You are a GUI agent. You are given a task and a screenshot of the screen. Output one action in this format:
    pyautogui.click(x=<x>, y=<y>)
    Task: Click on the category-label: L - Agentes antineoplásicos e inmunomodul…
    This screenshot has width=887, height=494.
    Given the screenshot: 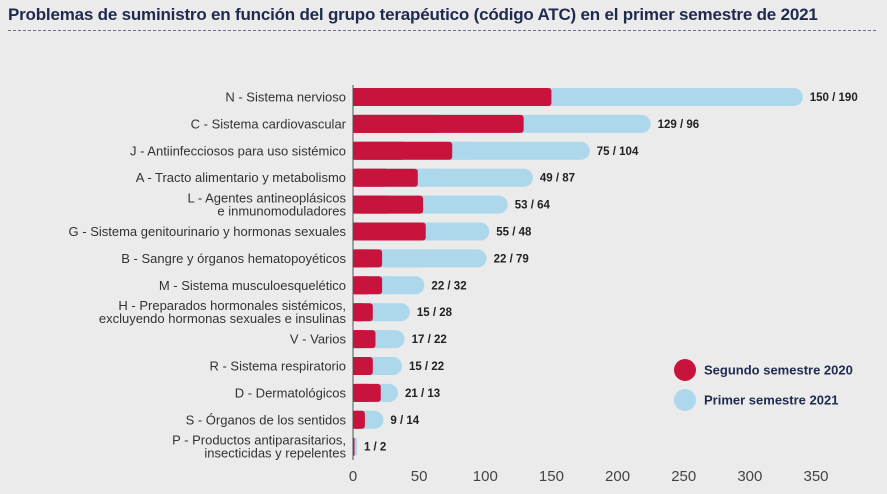 What is the action you would take?
    pyautogui.click(x=266, y=205)
    